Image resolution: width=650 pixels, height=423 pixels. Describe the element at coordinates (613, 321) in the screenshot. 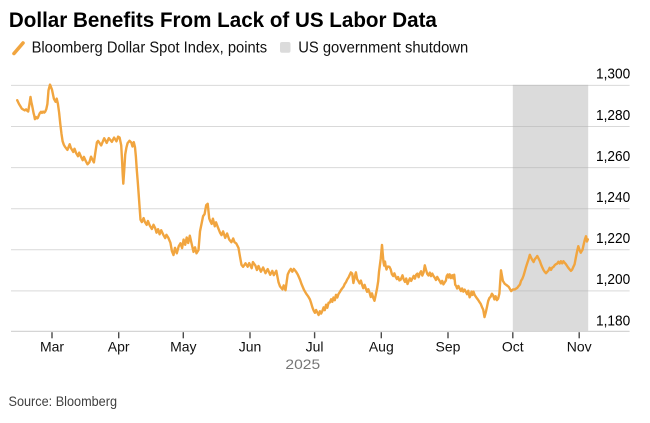

I see `svg-text: 1,180` at that location.